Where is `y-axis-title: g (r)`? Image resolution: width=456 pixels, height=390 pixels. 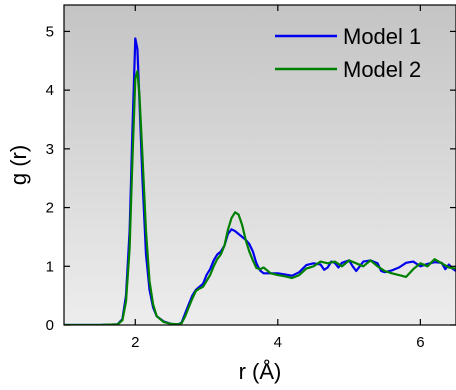 y-axis-title: g (r) is located at coordinates (18, 165).